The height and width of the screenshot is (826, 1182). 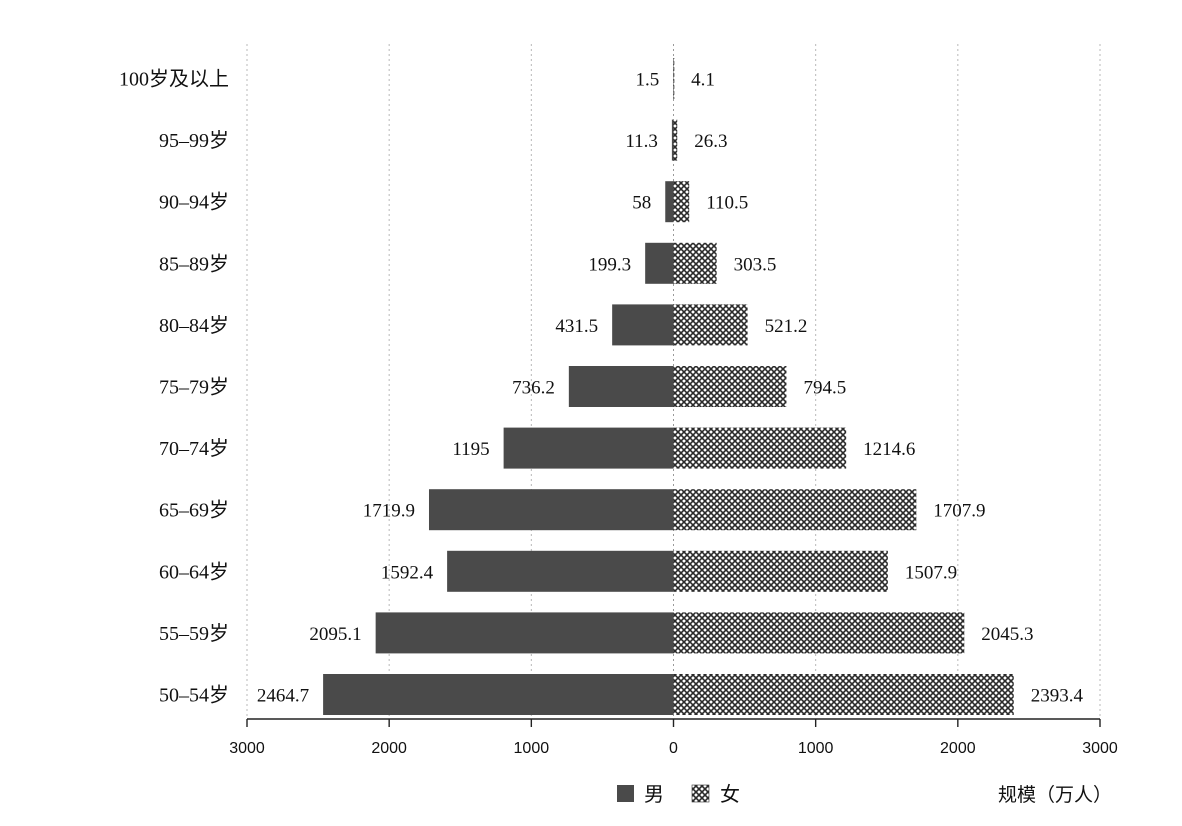 I want to click on legend: 男 女, so click(x=678, y=794).